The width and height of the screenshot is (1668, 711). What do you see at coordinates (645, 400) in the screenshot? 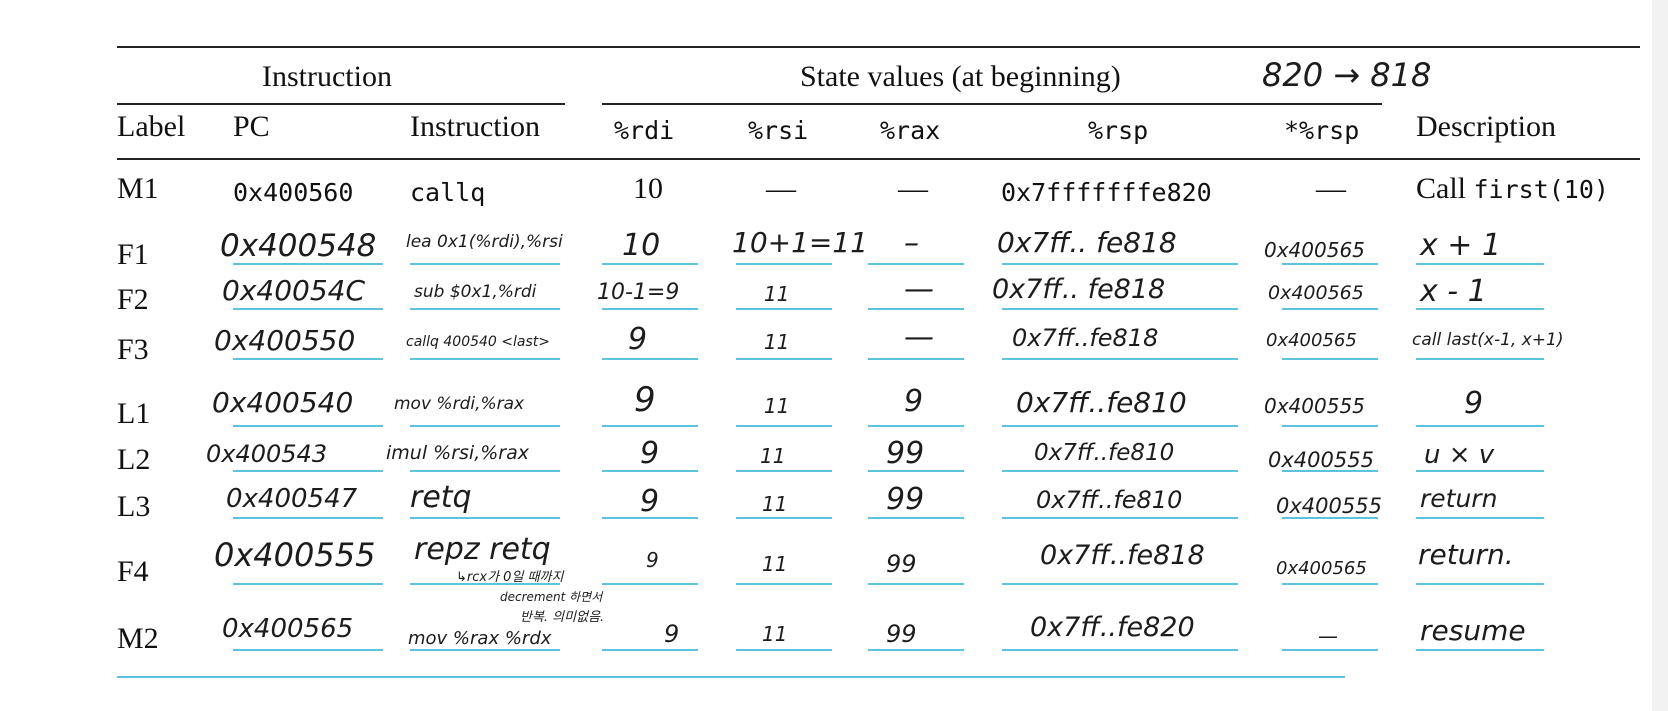
I see `row-l1-rdi: 9` at bounding box center [645, 400].